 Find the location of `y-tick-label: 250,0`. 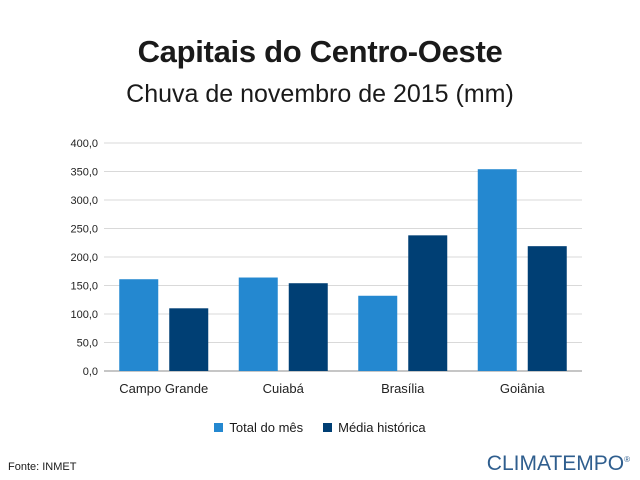

y-tick-label: 250,0 is located at coordinates (84, 230).